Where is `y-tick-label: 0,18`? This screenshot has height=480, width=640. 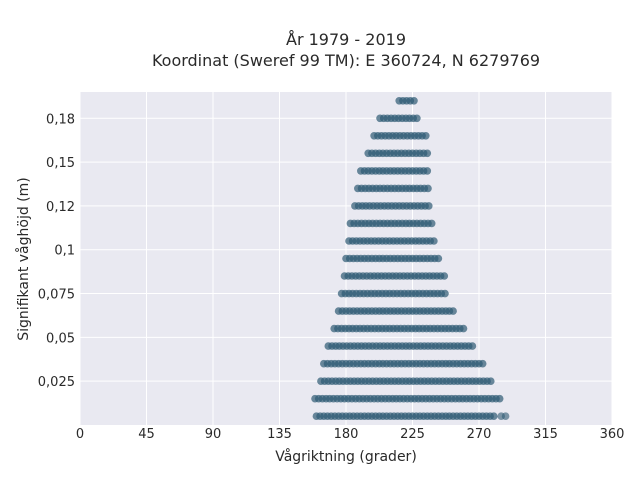
y-tick-label: 0,18 is located at coordinates (60, 119).